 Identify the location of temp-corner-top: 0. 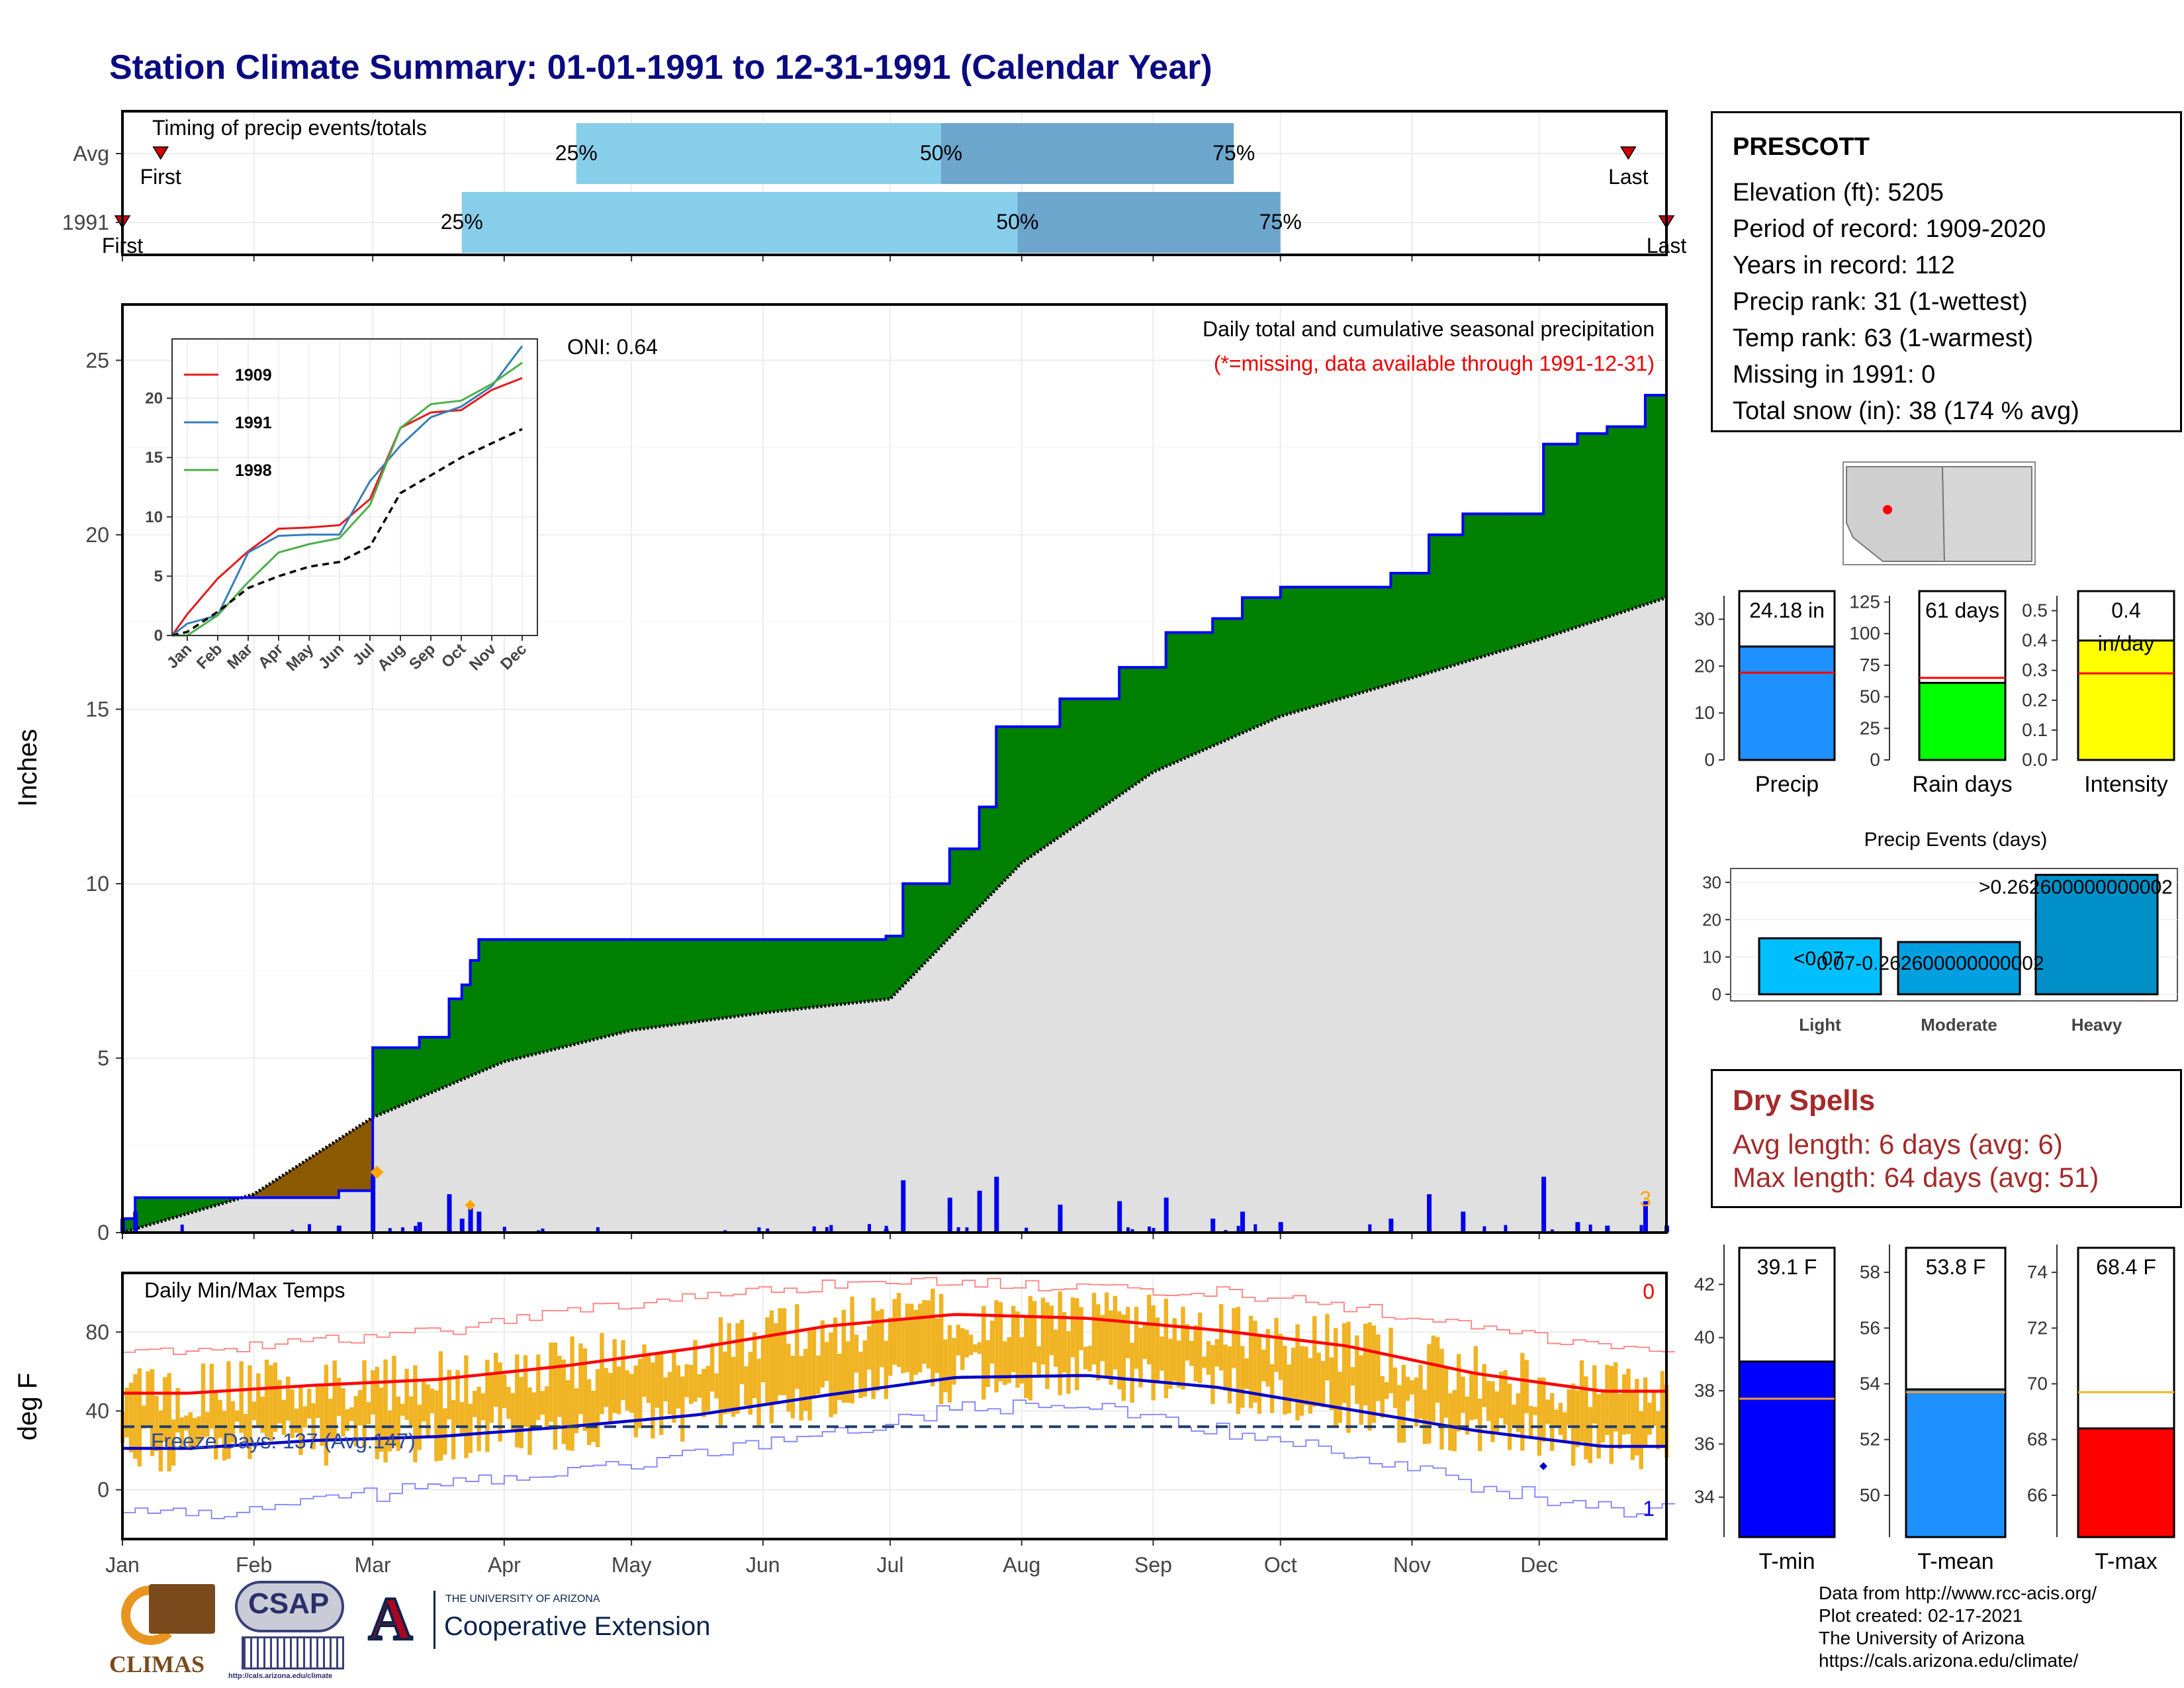
(1649, 1291).